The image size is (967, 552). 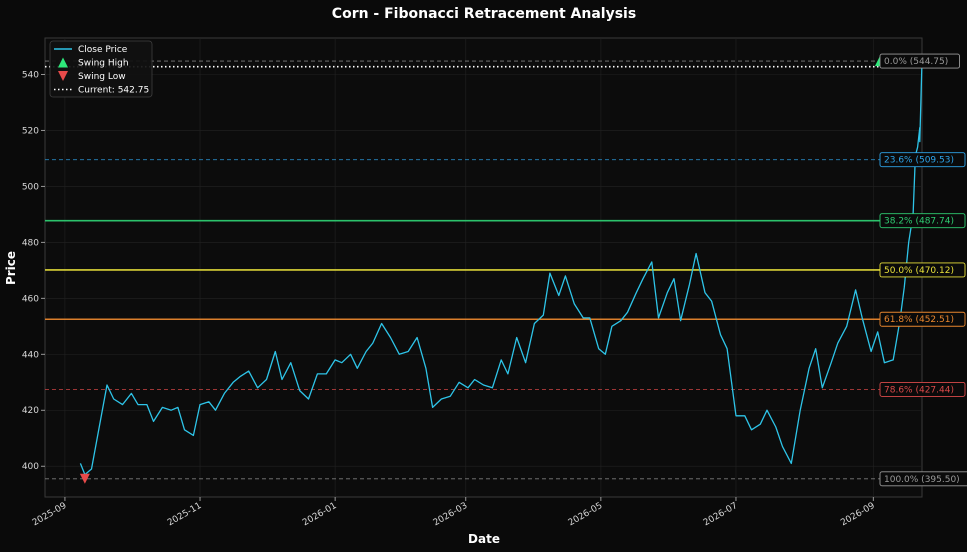 I want to click on y-tick-label: 440, so click(x=30, y=355).